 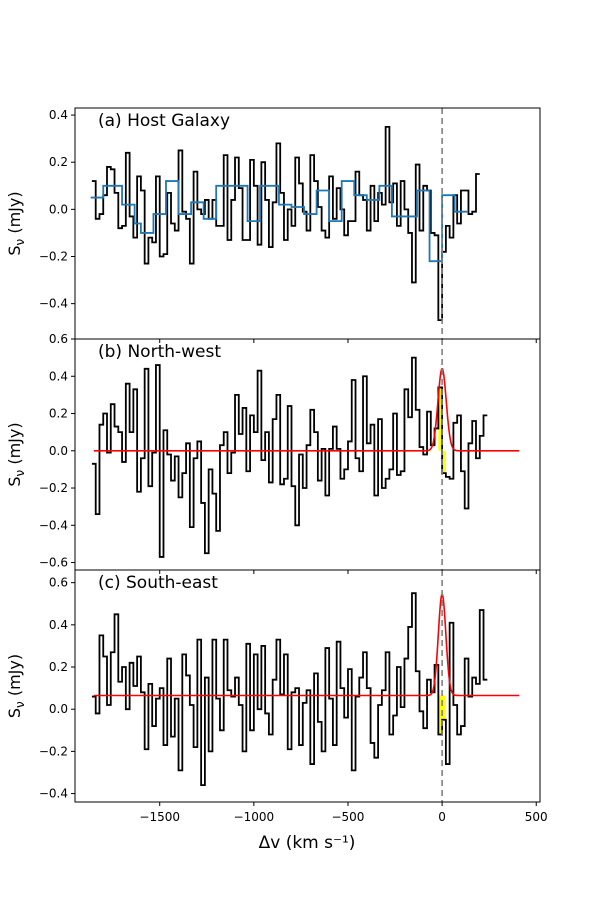 What do you see at coordinates (254, 817) in the screenshot?
I see `x-tick-label: −1000` at bounding box center [254, 817].